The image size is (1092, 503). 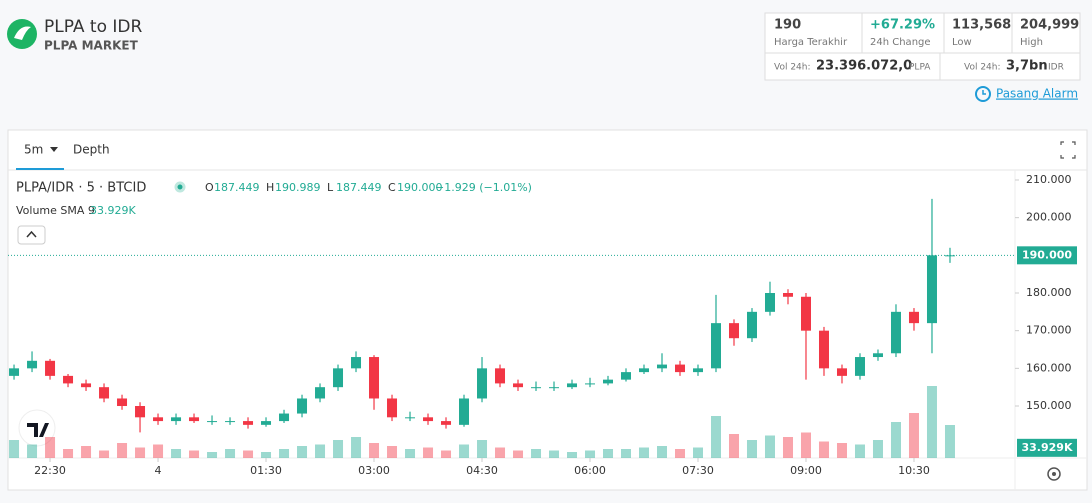 What do you see at coordinates (91, 46) in the screenshot?
I see `subtitle: PLPA MARKET` at bounding box center [91, 46].